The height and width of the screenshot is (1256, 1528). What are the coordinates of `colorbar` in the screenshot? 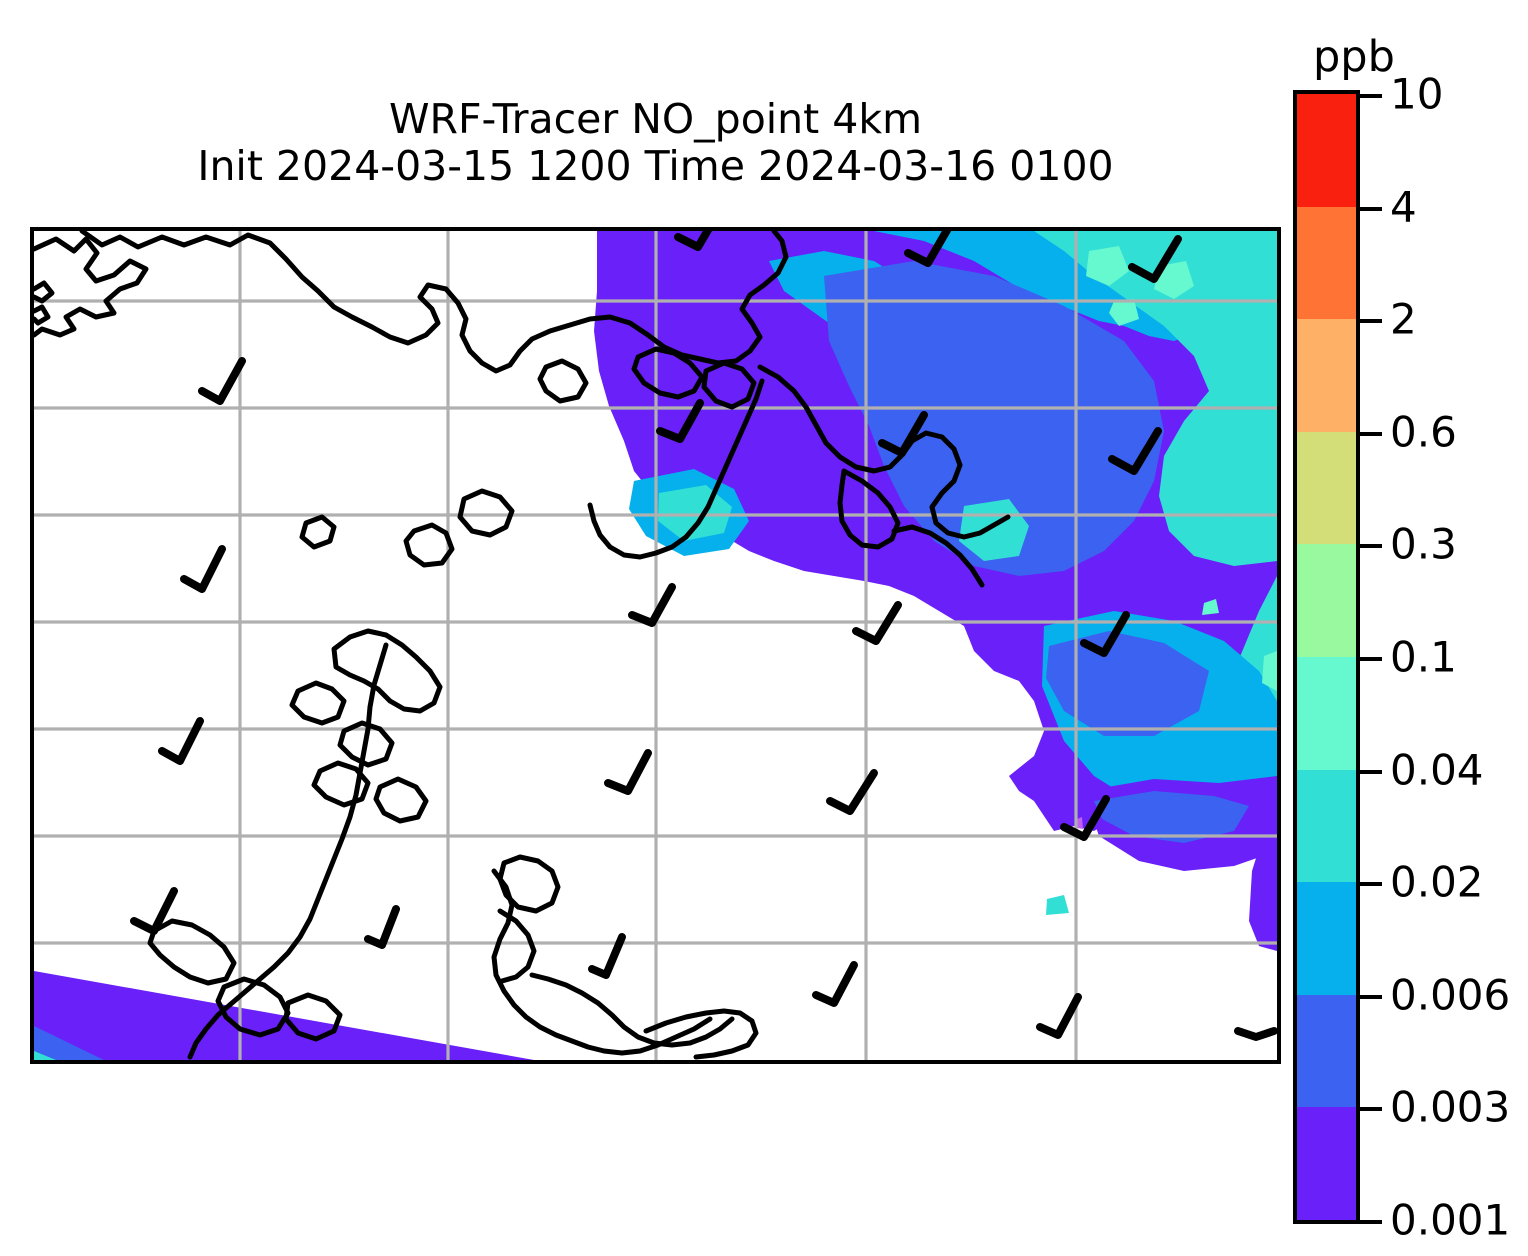 It's located at (1326, 657).